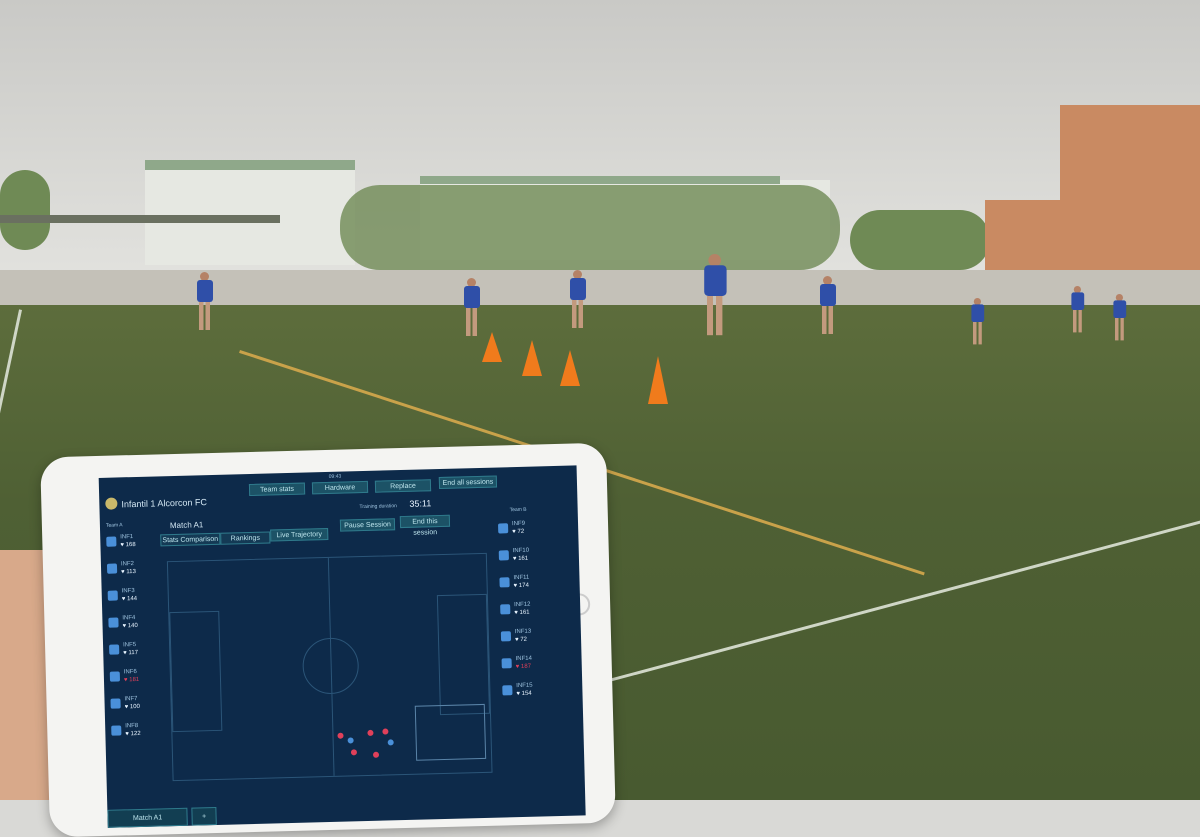  Describe the element at coordinates (131, 653) in the screenshot. I see `heart-rate: ♥ 117` at that location.